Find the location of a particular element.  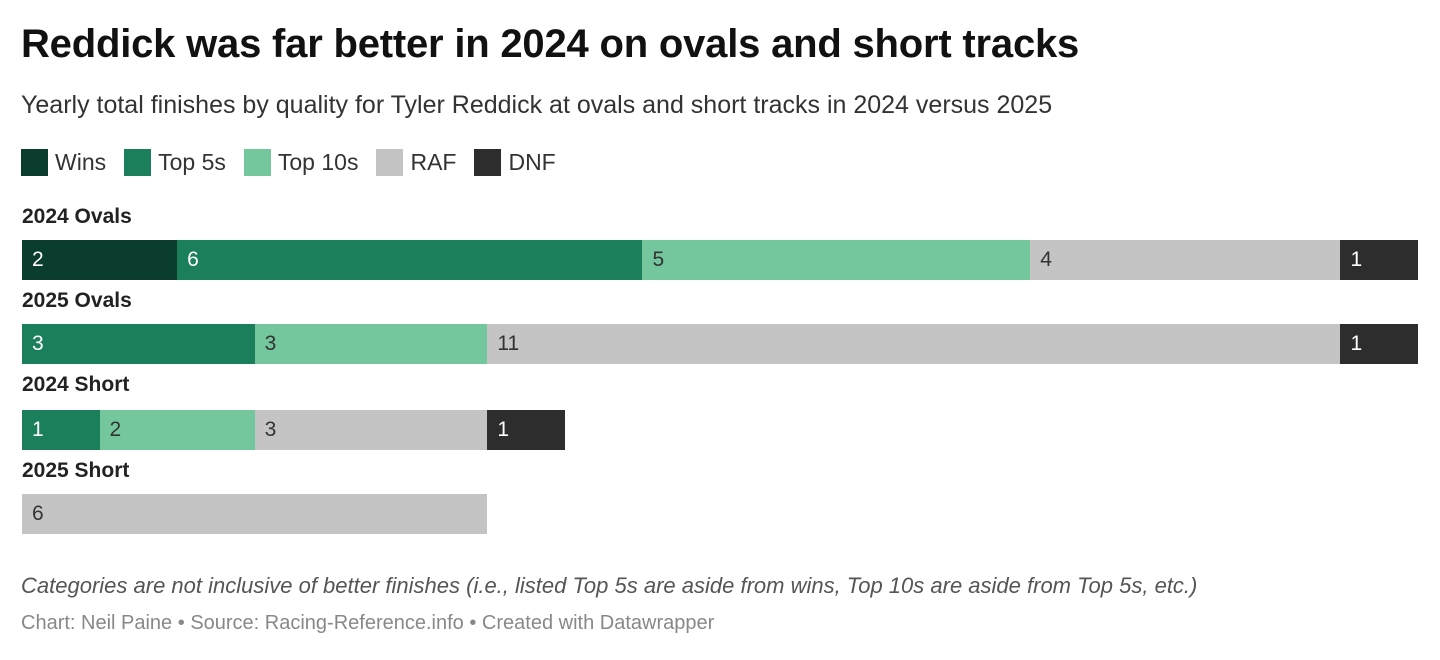

bar-segment: 5 is located at coordinates (836, 260).